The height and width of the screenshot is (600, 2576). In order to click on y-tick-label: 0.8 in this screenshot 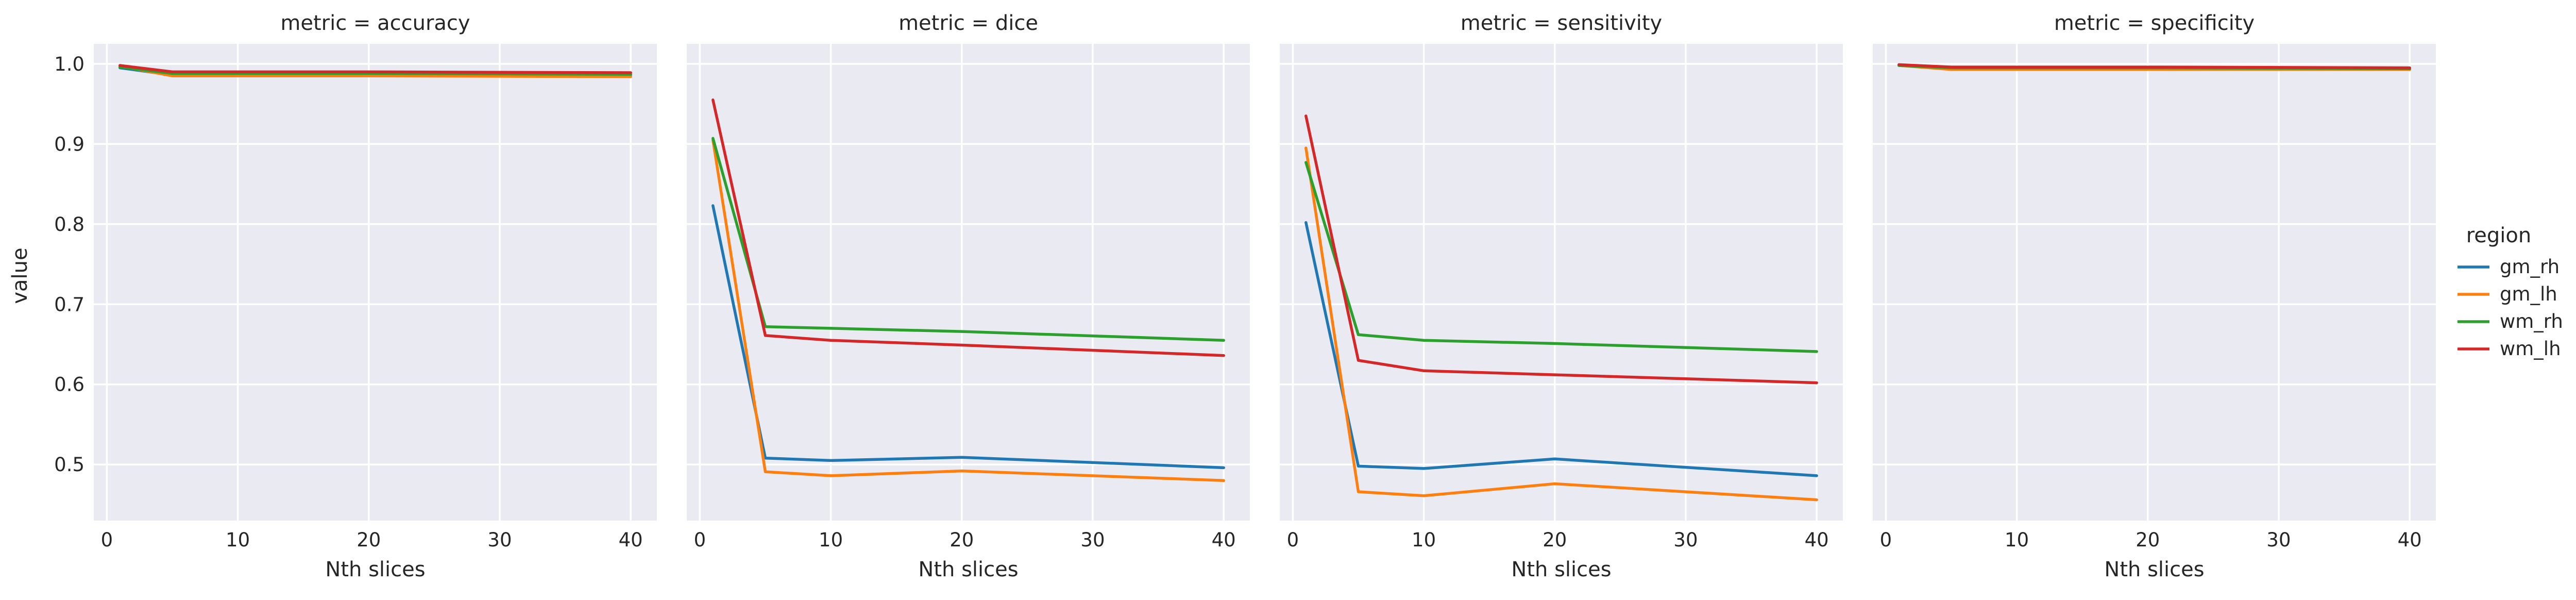, I will do `click(69, 224)`.